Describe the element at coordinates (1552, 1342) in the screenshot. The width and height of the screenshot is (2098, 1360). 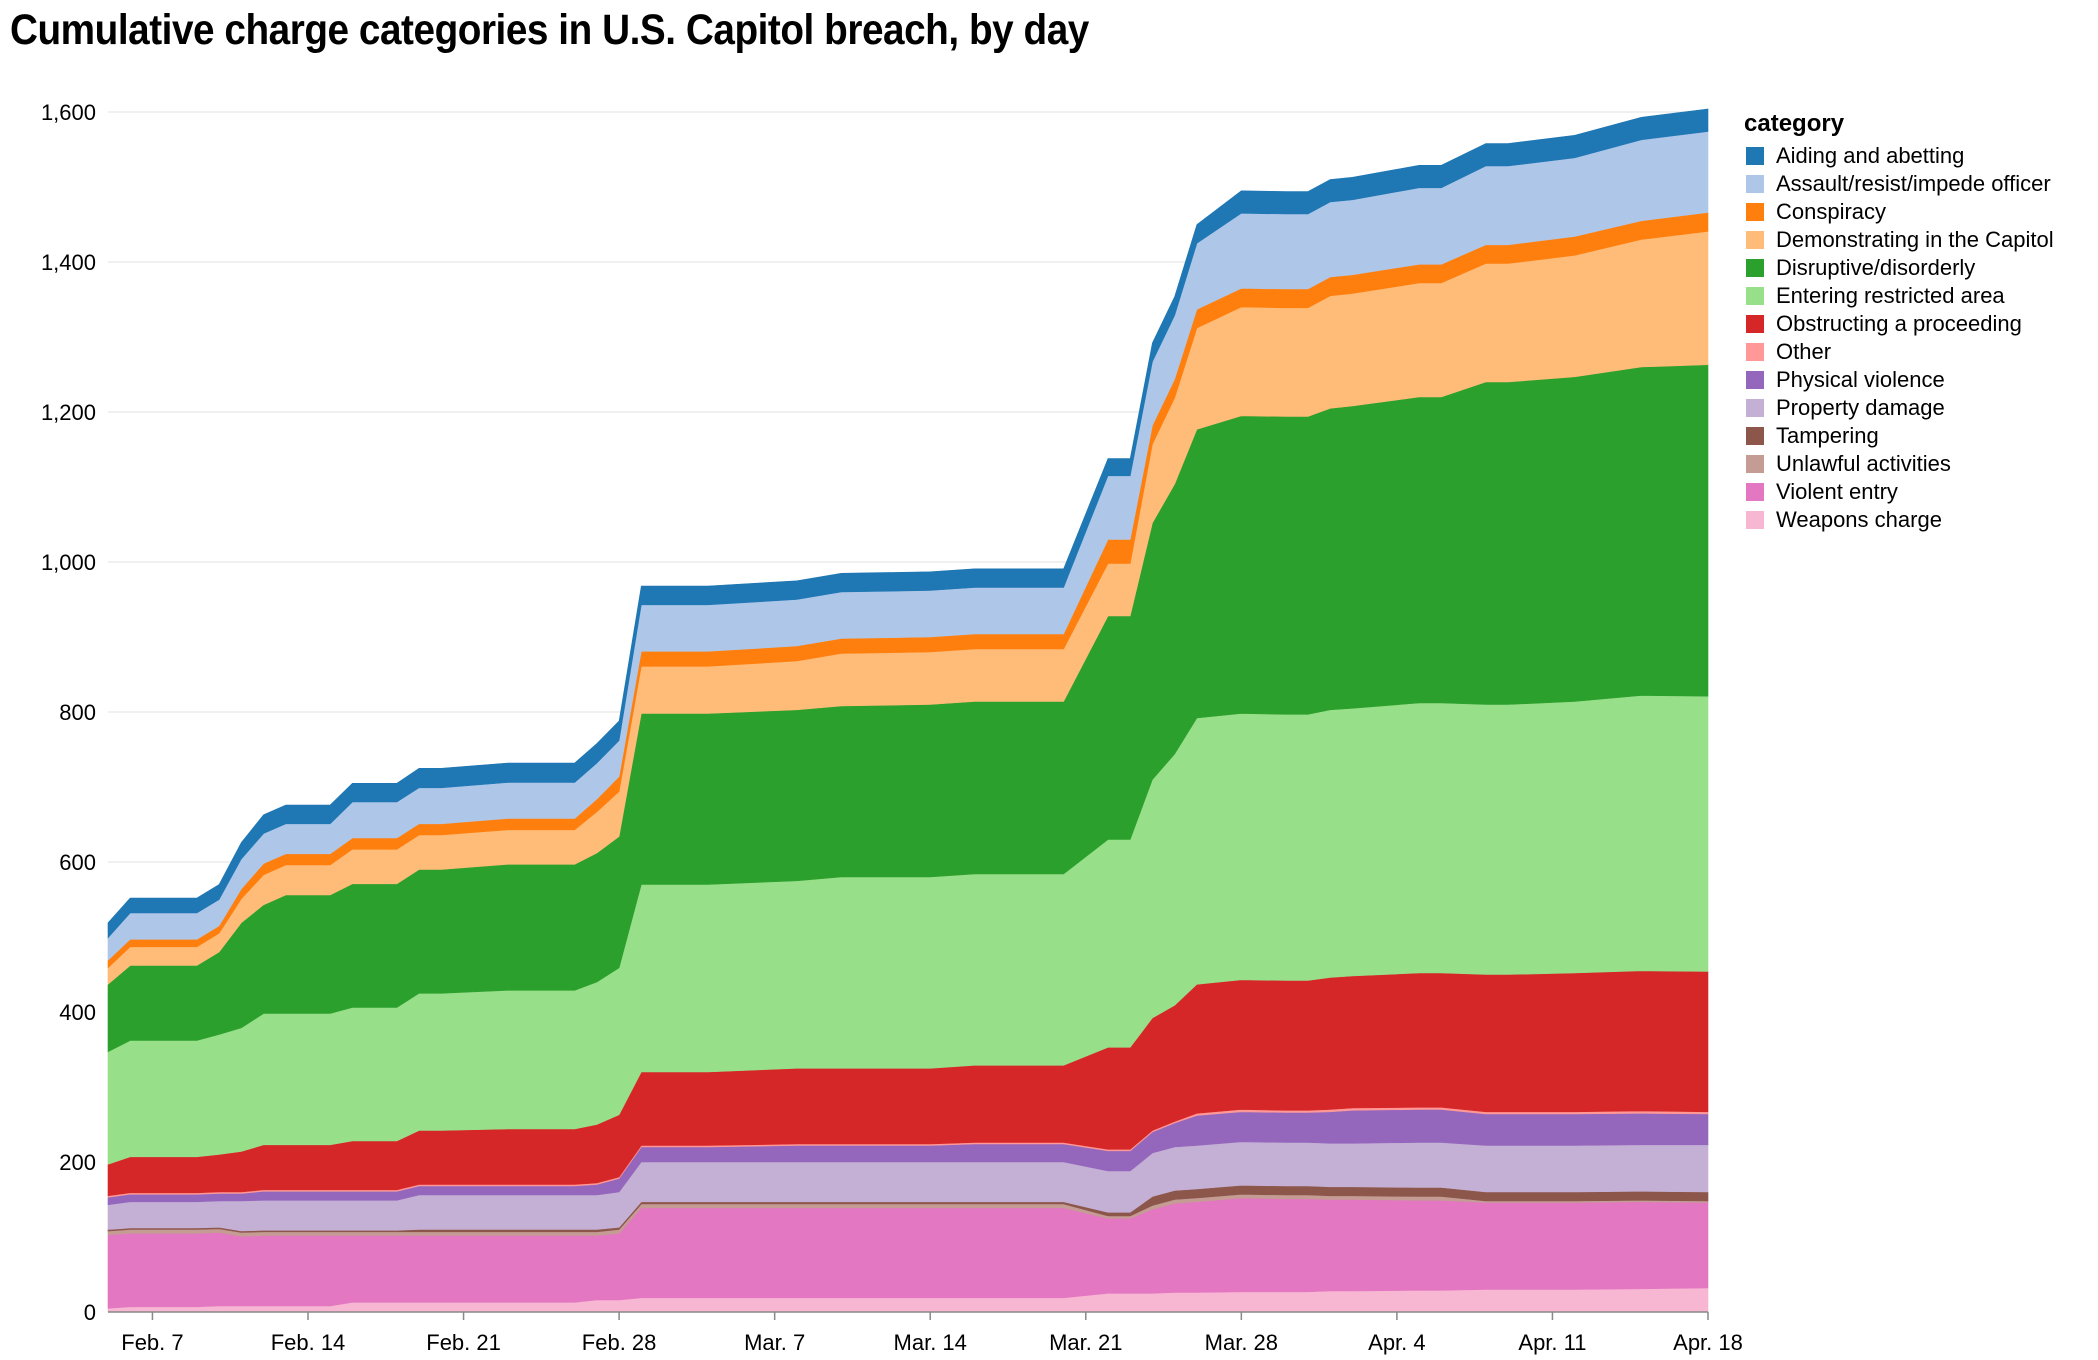
I see `x-tick-label: Apr. 11` at that location.